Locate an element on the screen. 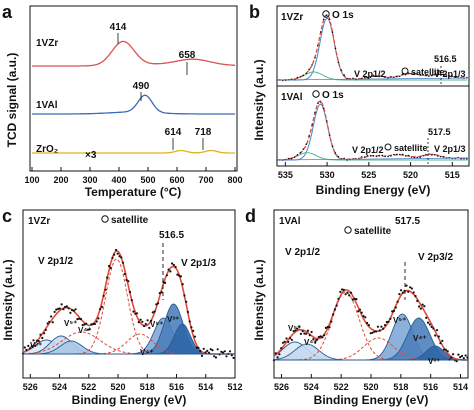  panel-b-1vzr-baseline is located at coordinates (373, 79).